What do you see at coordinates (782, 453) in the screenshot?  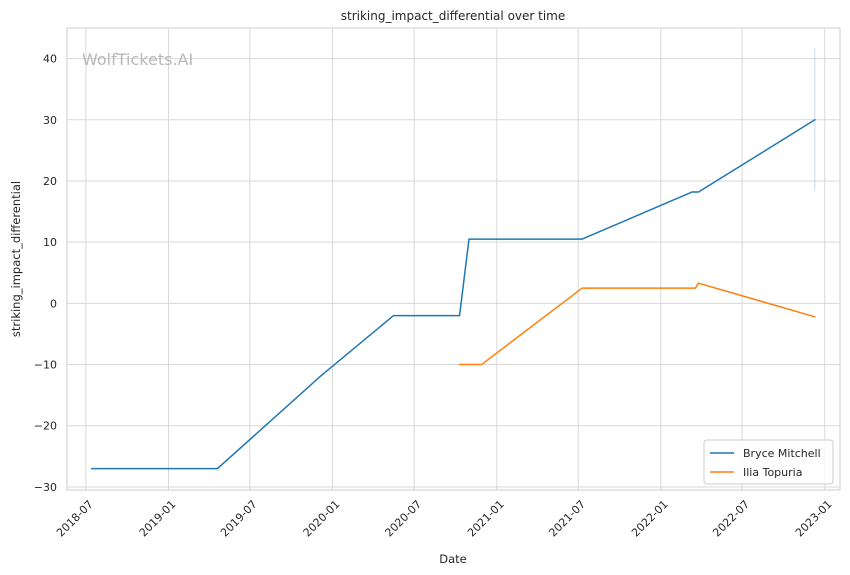 I see `legend-label-bryce-mitchell: Bryce Mitchell` at bounding box center [782, 453].